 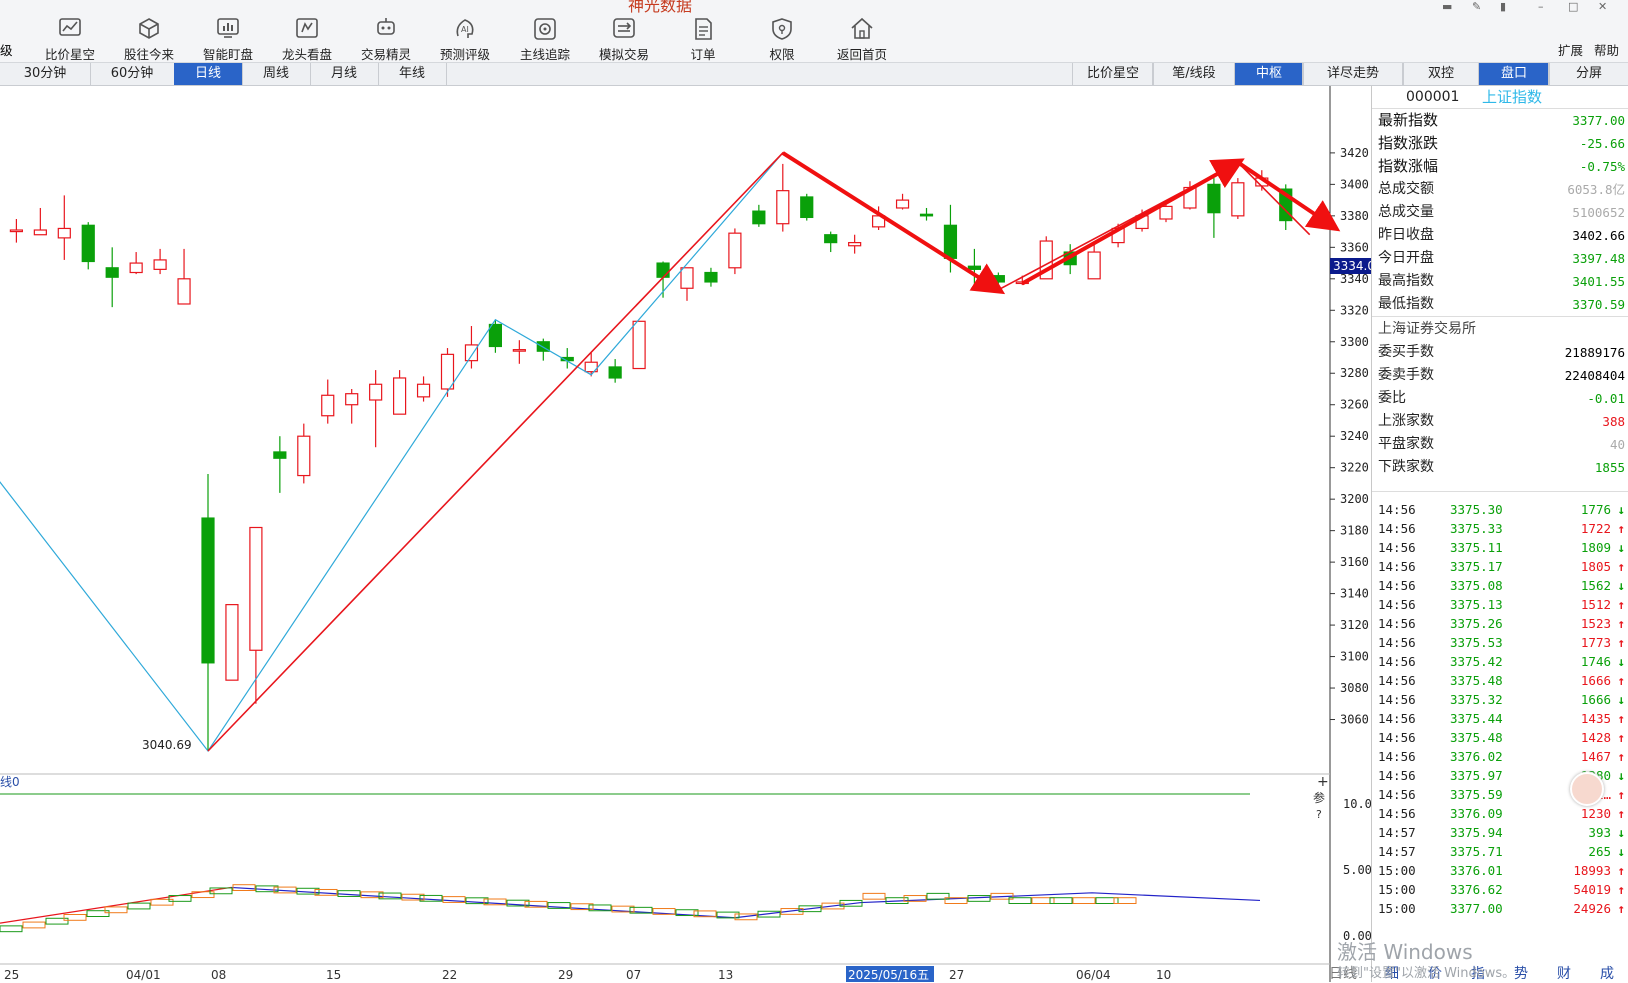 I want to click on bottom-tab-2: 指, so click(x=1478, y=974).